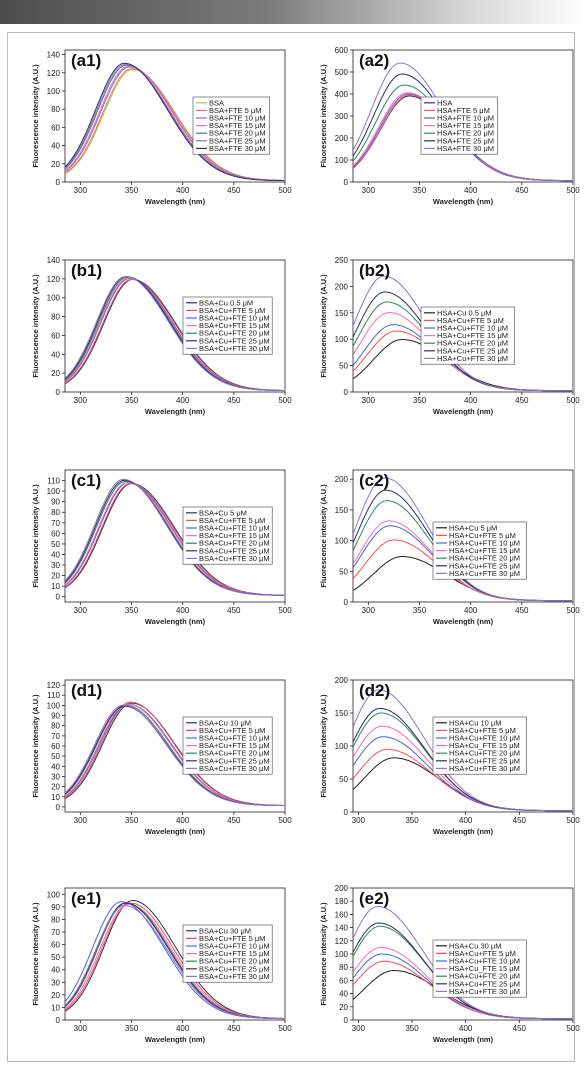 Image resolution: width=588 pixels, height=1070 pixels. Describe the element at coordinates (463, 110) in the screenshot. I see `legend-entry: HSA+FTE 5 μM` at that location.